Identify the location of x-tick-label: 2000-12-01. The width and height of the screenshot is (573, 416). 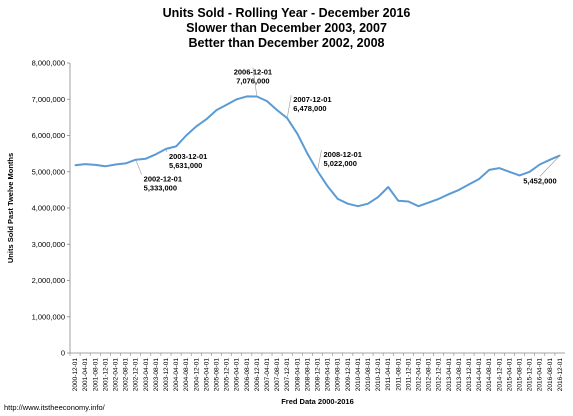
(75, 375).